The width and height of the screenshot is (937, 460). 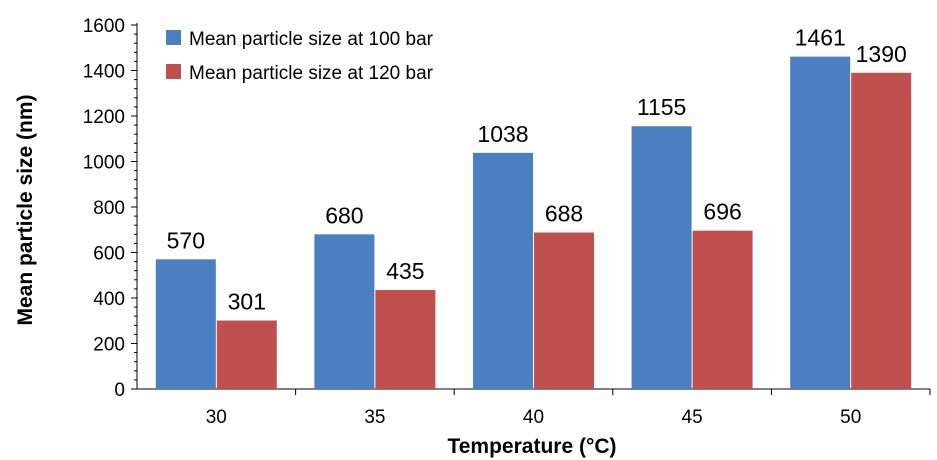 What do you see at coordinates (216, 417) in the screenshot?
I see `x-tick-label: 30` at bounding box center [216, 417].